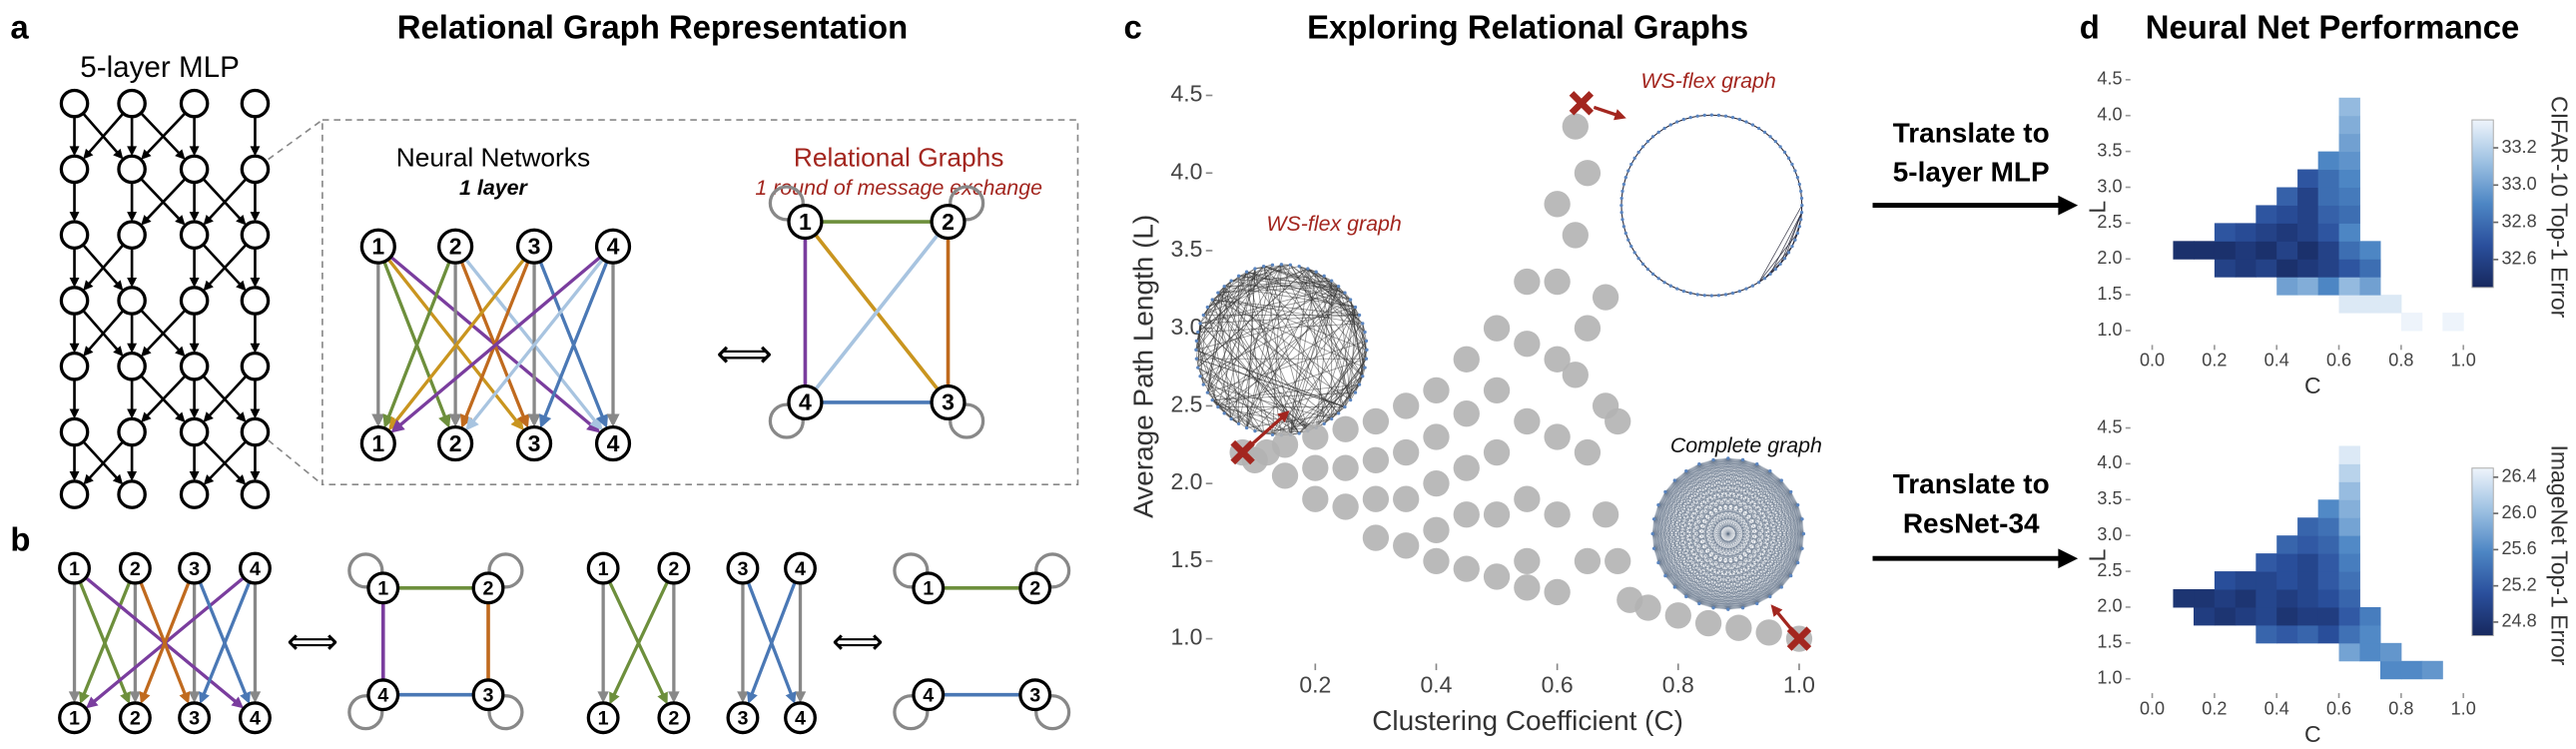 The width and height of the screenshot is (2576, 749). What do you see at coordinates (1799, 685) in the screenshot?
I see `x-tick-label: 1.0` at bounding box center [1799, 685].